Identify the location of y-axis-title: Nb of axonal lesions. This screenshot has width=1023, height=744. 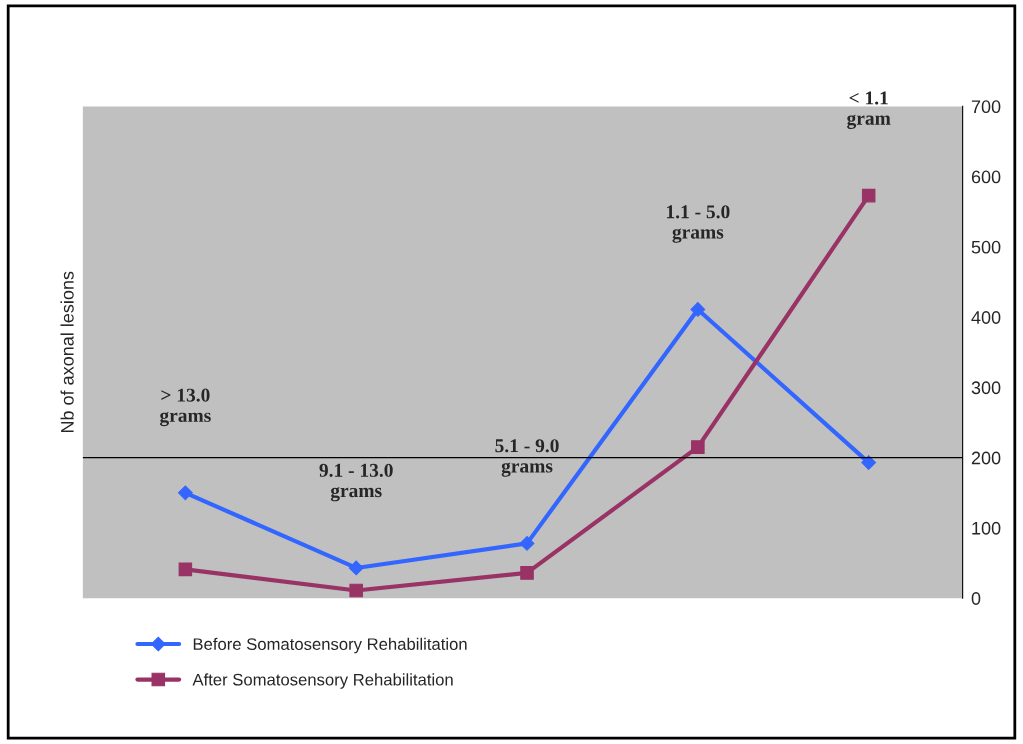
(67, 352).